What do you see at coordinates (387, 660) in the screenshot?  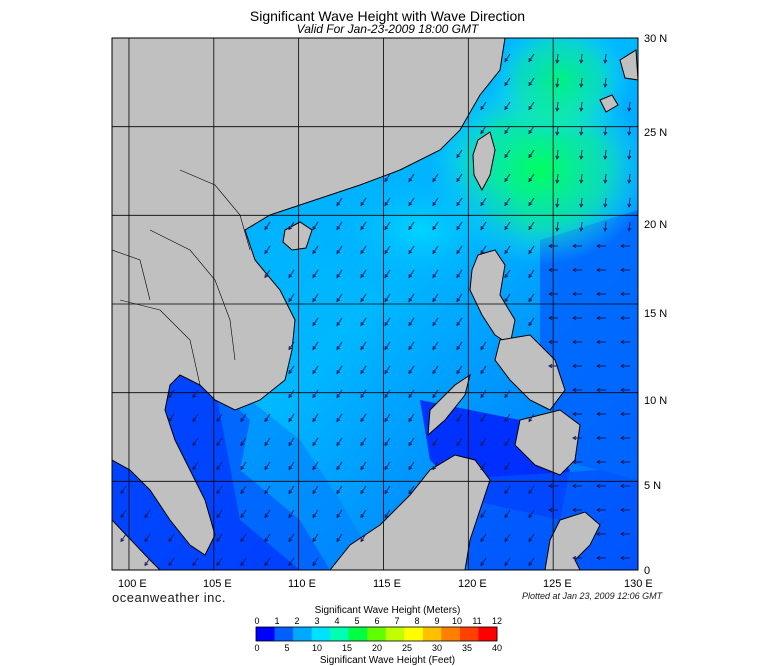 I see `colorbar-title-feet: Significant Wave Height (Feet)` at bounding box center [387, 660].